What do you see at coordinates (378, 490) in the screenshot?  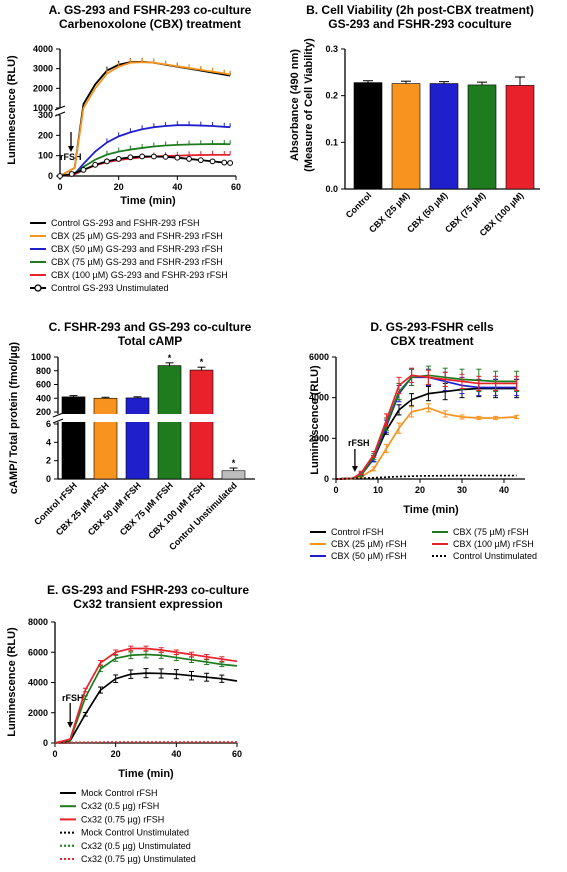 I see `panel-d-xtick-label: 10` at bounding box center [378, 490].